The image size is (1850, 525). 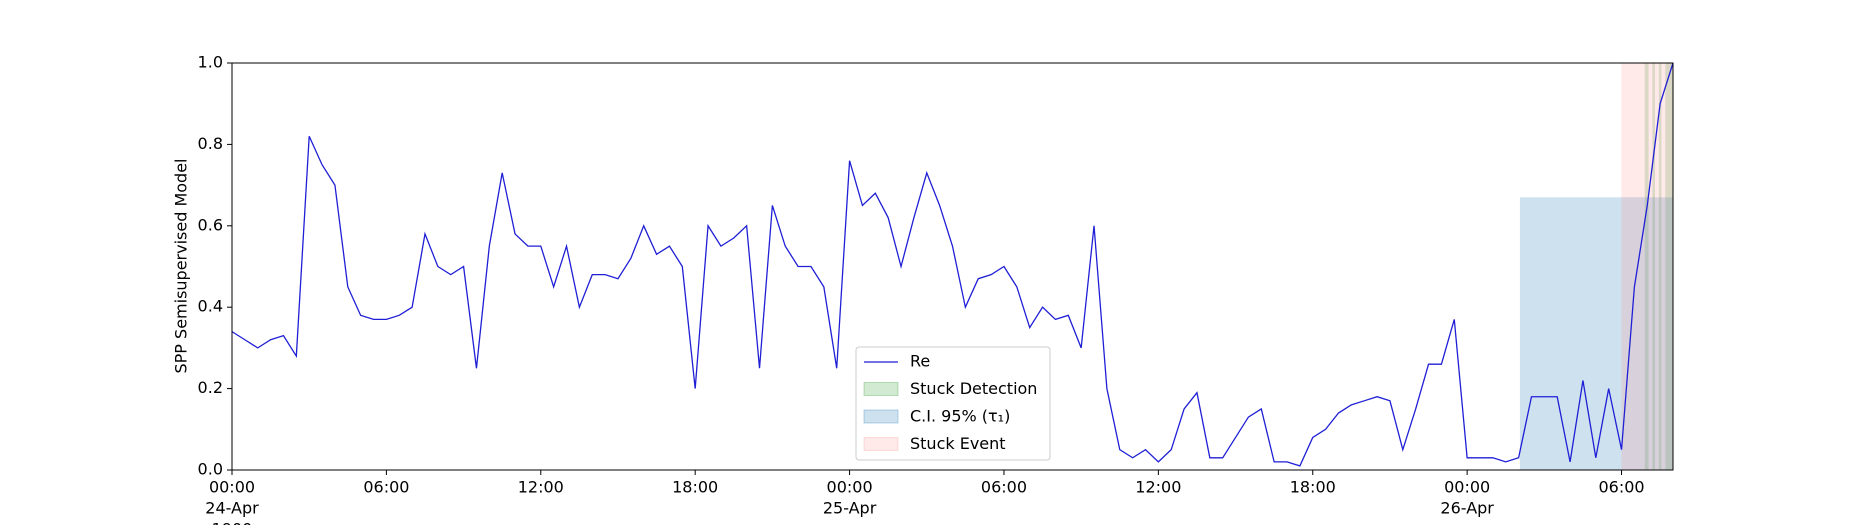 I want to click on x-date-label: 26-Apr, so click(x=1467, y=508).